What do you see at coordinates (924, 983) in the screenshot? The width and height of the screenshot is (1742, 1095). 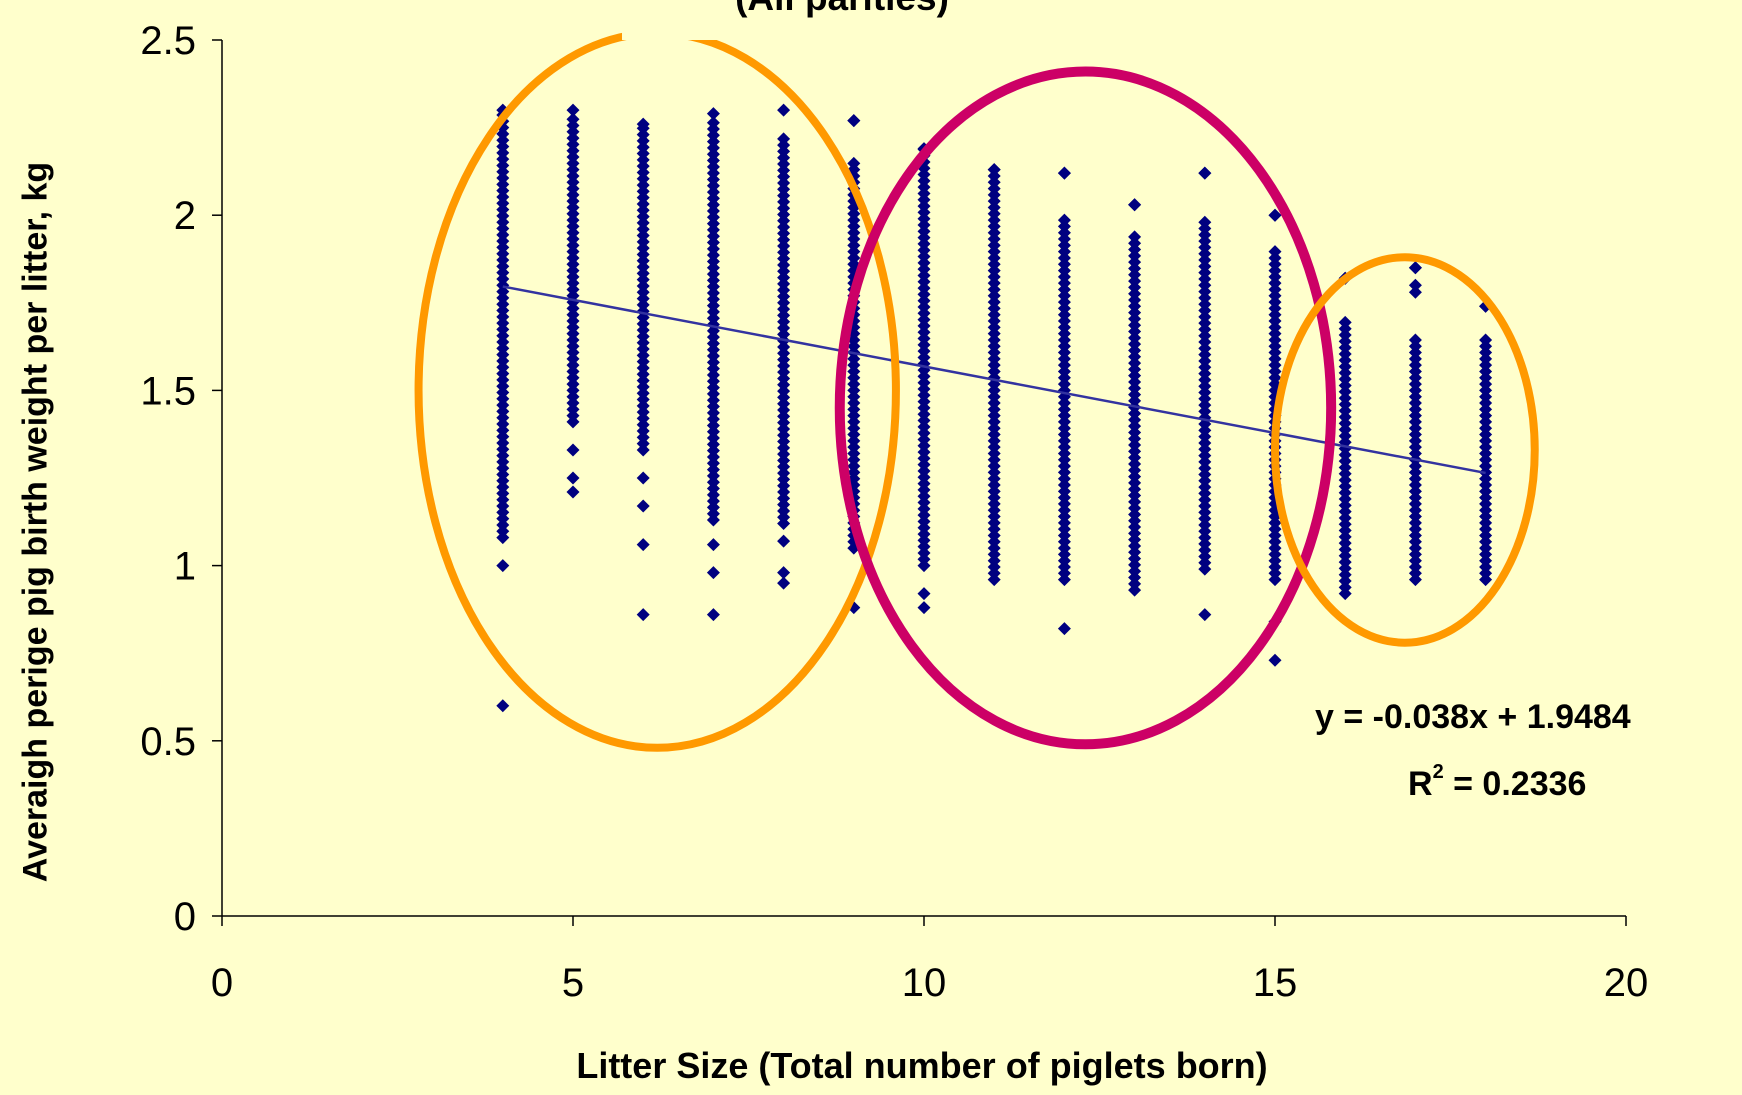 I see `x-tick-label: 10` at bounding box center [924, 983].